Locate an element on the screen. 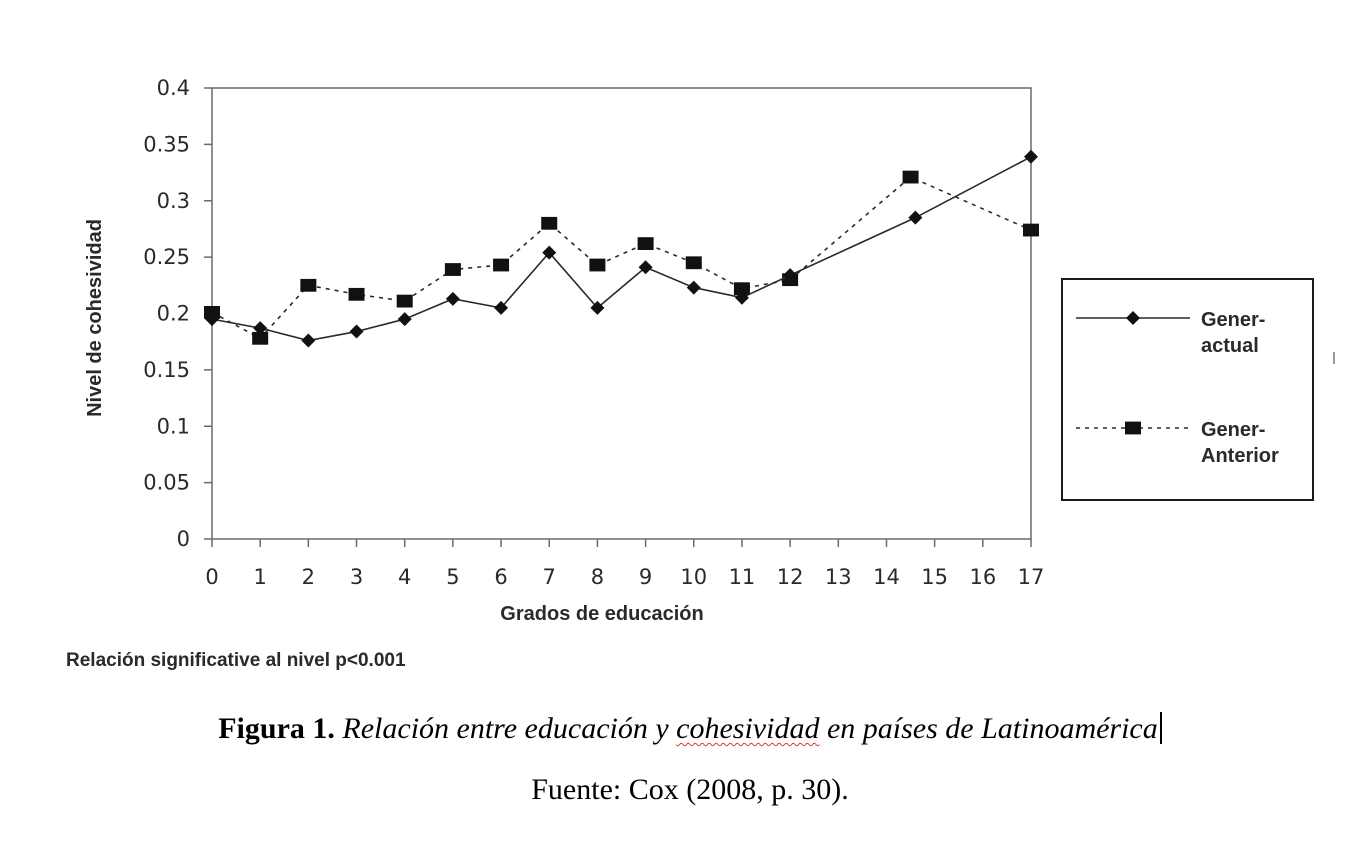 The width and height of the screenshot is (1360, 842). x-tick-label: 9 is located at coordinates (645, 577).